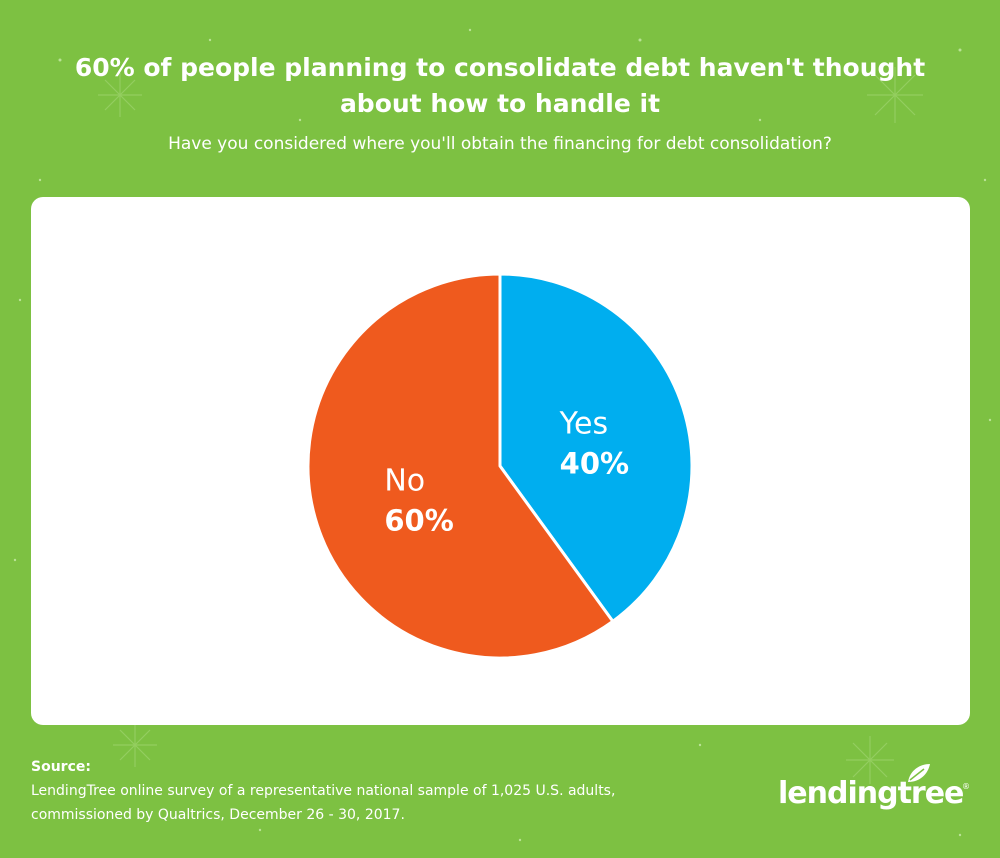 This screenshot has width=1000, height=858. I want to click on pie-label-no: No, so click(404, 480).